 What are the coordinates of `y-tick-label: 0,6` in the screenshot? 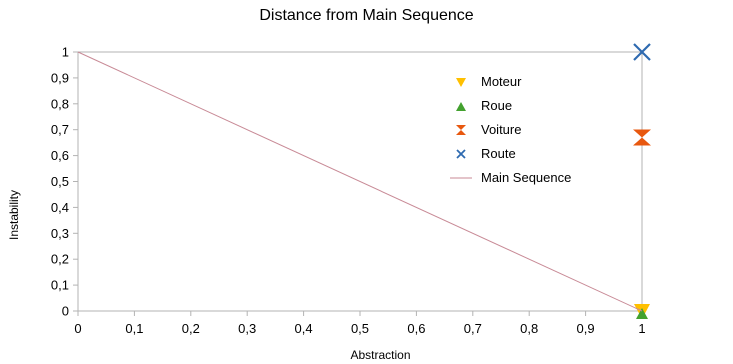 It's located at (60, 155).